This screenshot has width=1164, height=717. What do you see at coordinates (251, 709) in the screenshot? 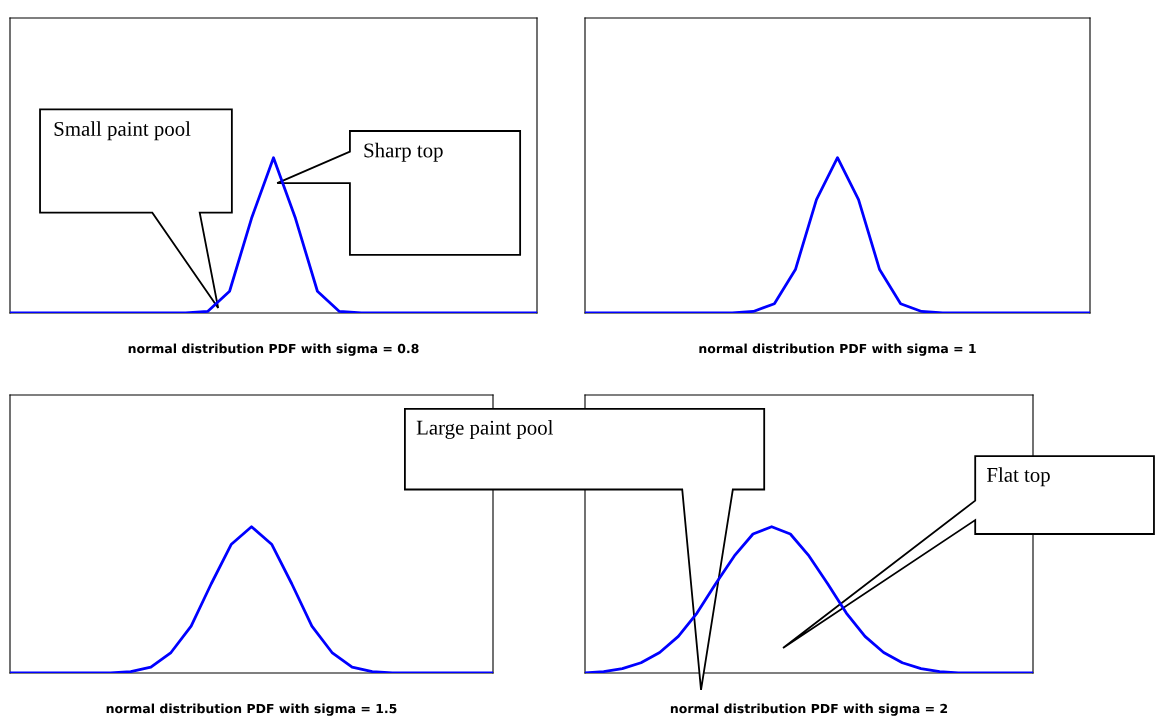
I see `x-axis-title: normal distribution PDF with sigma = 1.5` at bounding box center [251, 709].